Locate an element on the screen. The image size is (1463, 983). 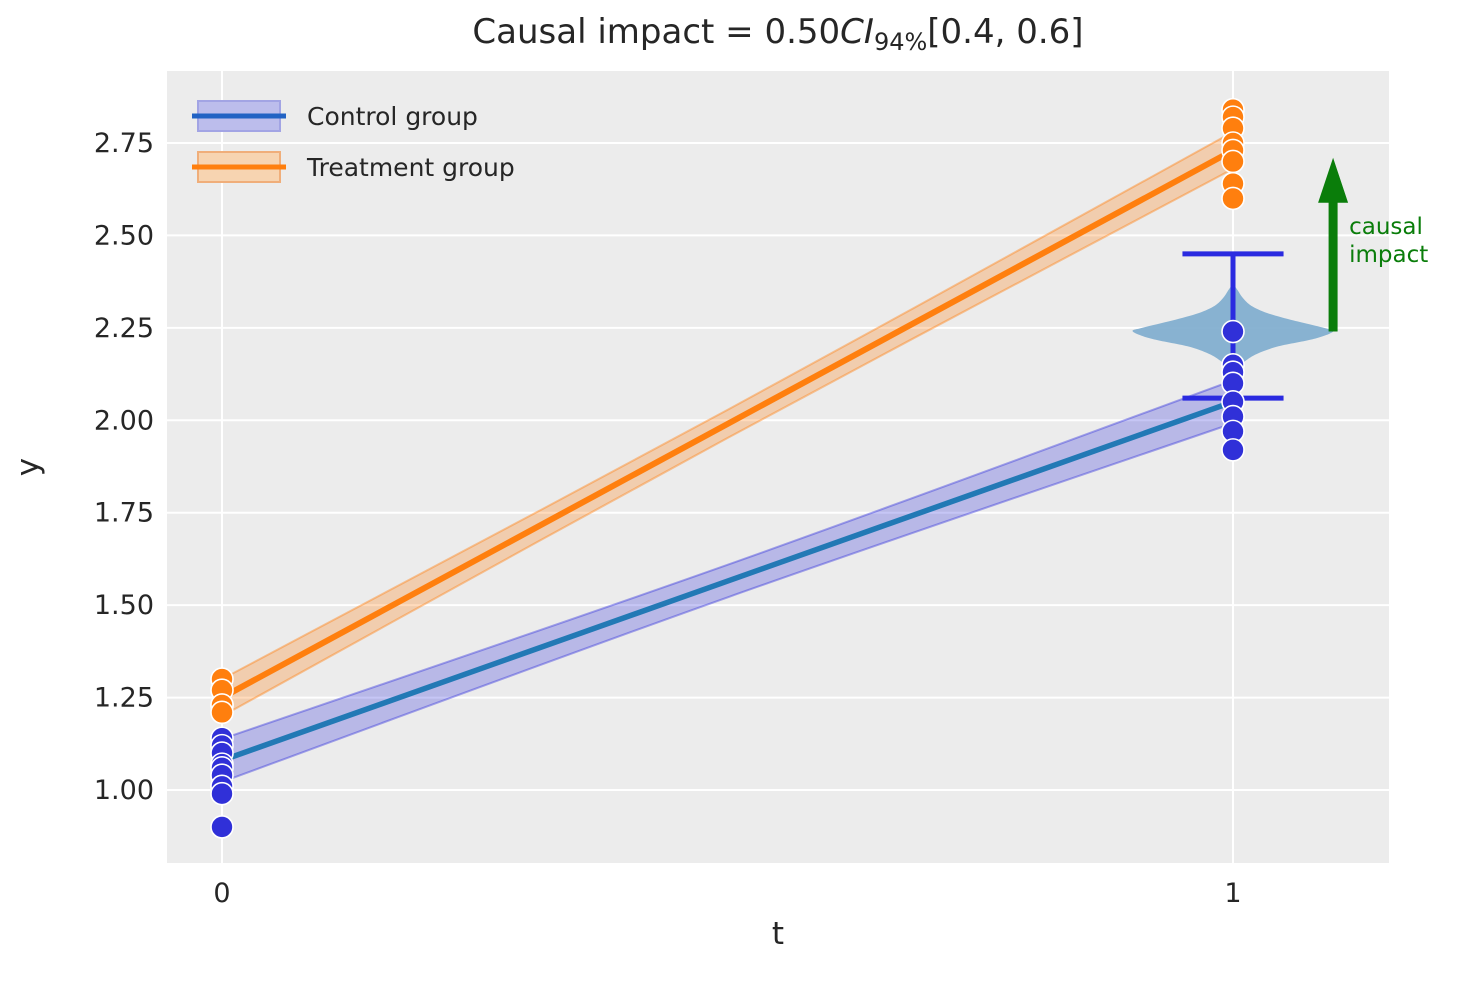
causal-impact-arrow-head is located at coordinates (1333, 180).